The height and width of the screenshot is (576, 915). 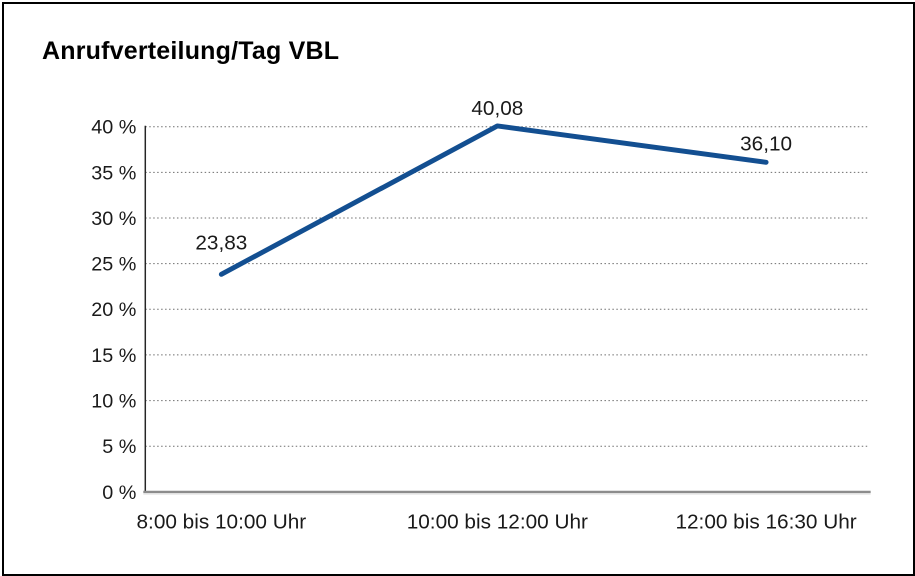 What do you see at coordinates (113, 402) in the screenshot?
I see `y-axis-tick-label: 10 %` at bounding box center [113, 402].